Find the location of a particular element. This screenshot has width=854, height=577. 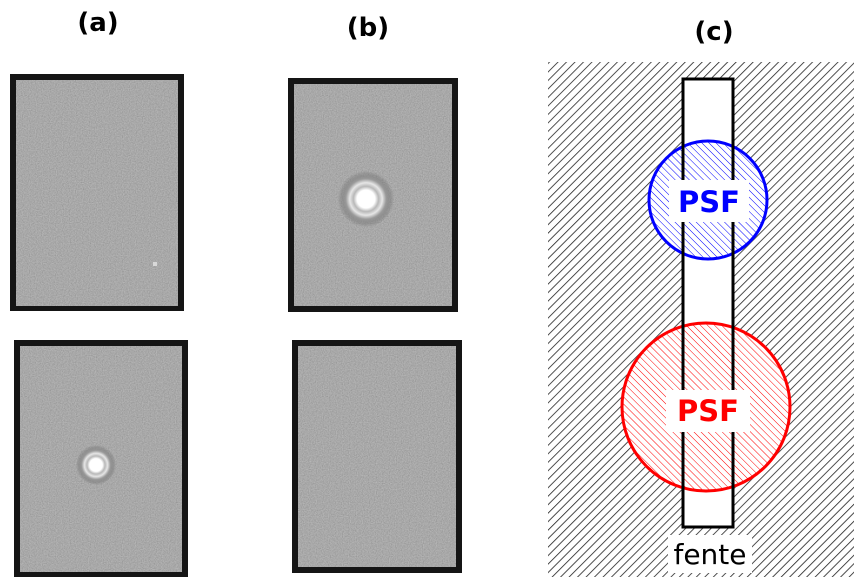

psf-label-top-box is located at coordinates (709, 201).